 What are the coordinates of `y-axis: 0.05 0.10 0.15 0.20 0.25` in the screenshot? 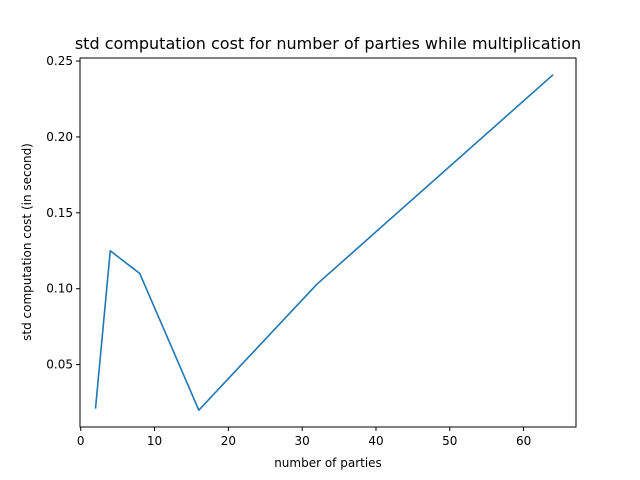 It's located at (63, 213).